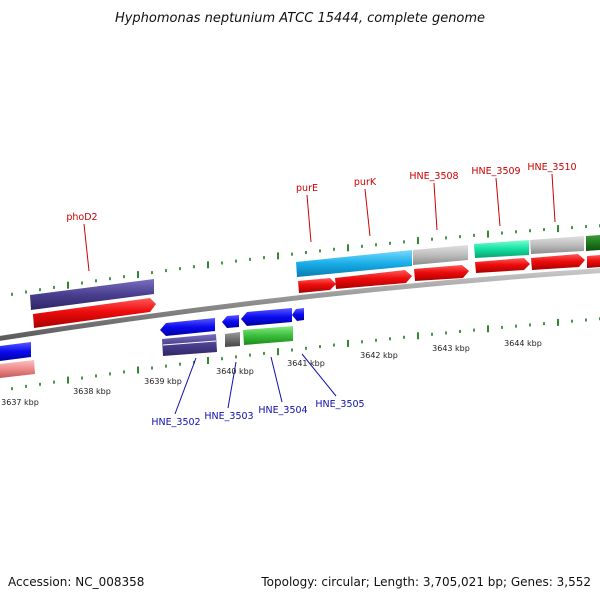  Describe the element at coordinates (76, 582) in the screenshot. I see `accession-text: Accession: NC_008358` at that location.